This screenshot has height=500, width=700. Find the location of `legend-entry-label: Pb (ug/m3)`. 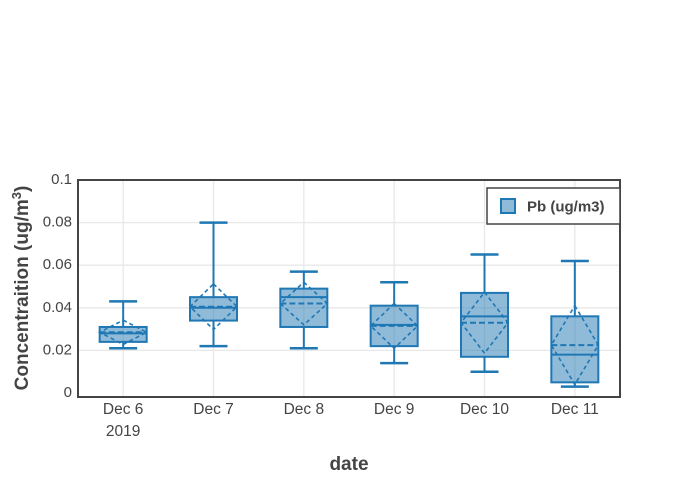

legend-entry-label: Pb (ug/m3) is located at coordinates (566, 207).